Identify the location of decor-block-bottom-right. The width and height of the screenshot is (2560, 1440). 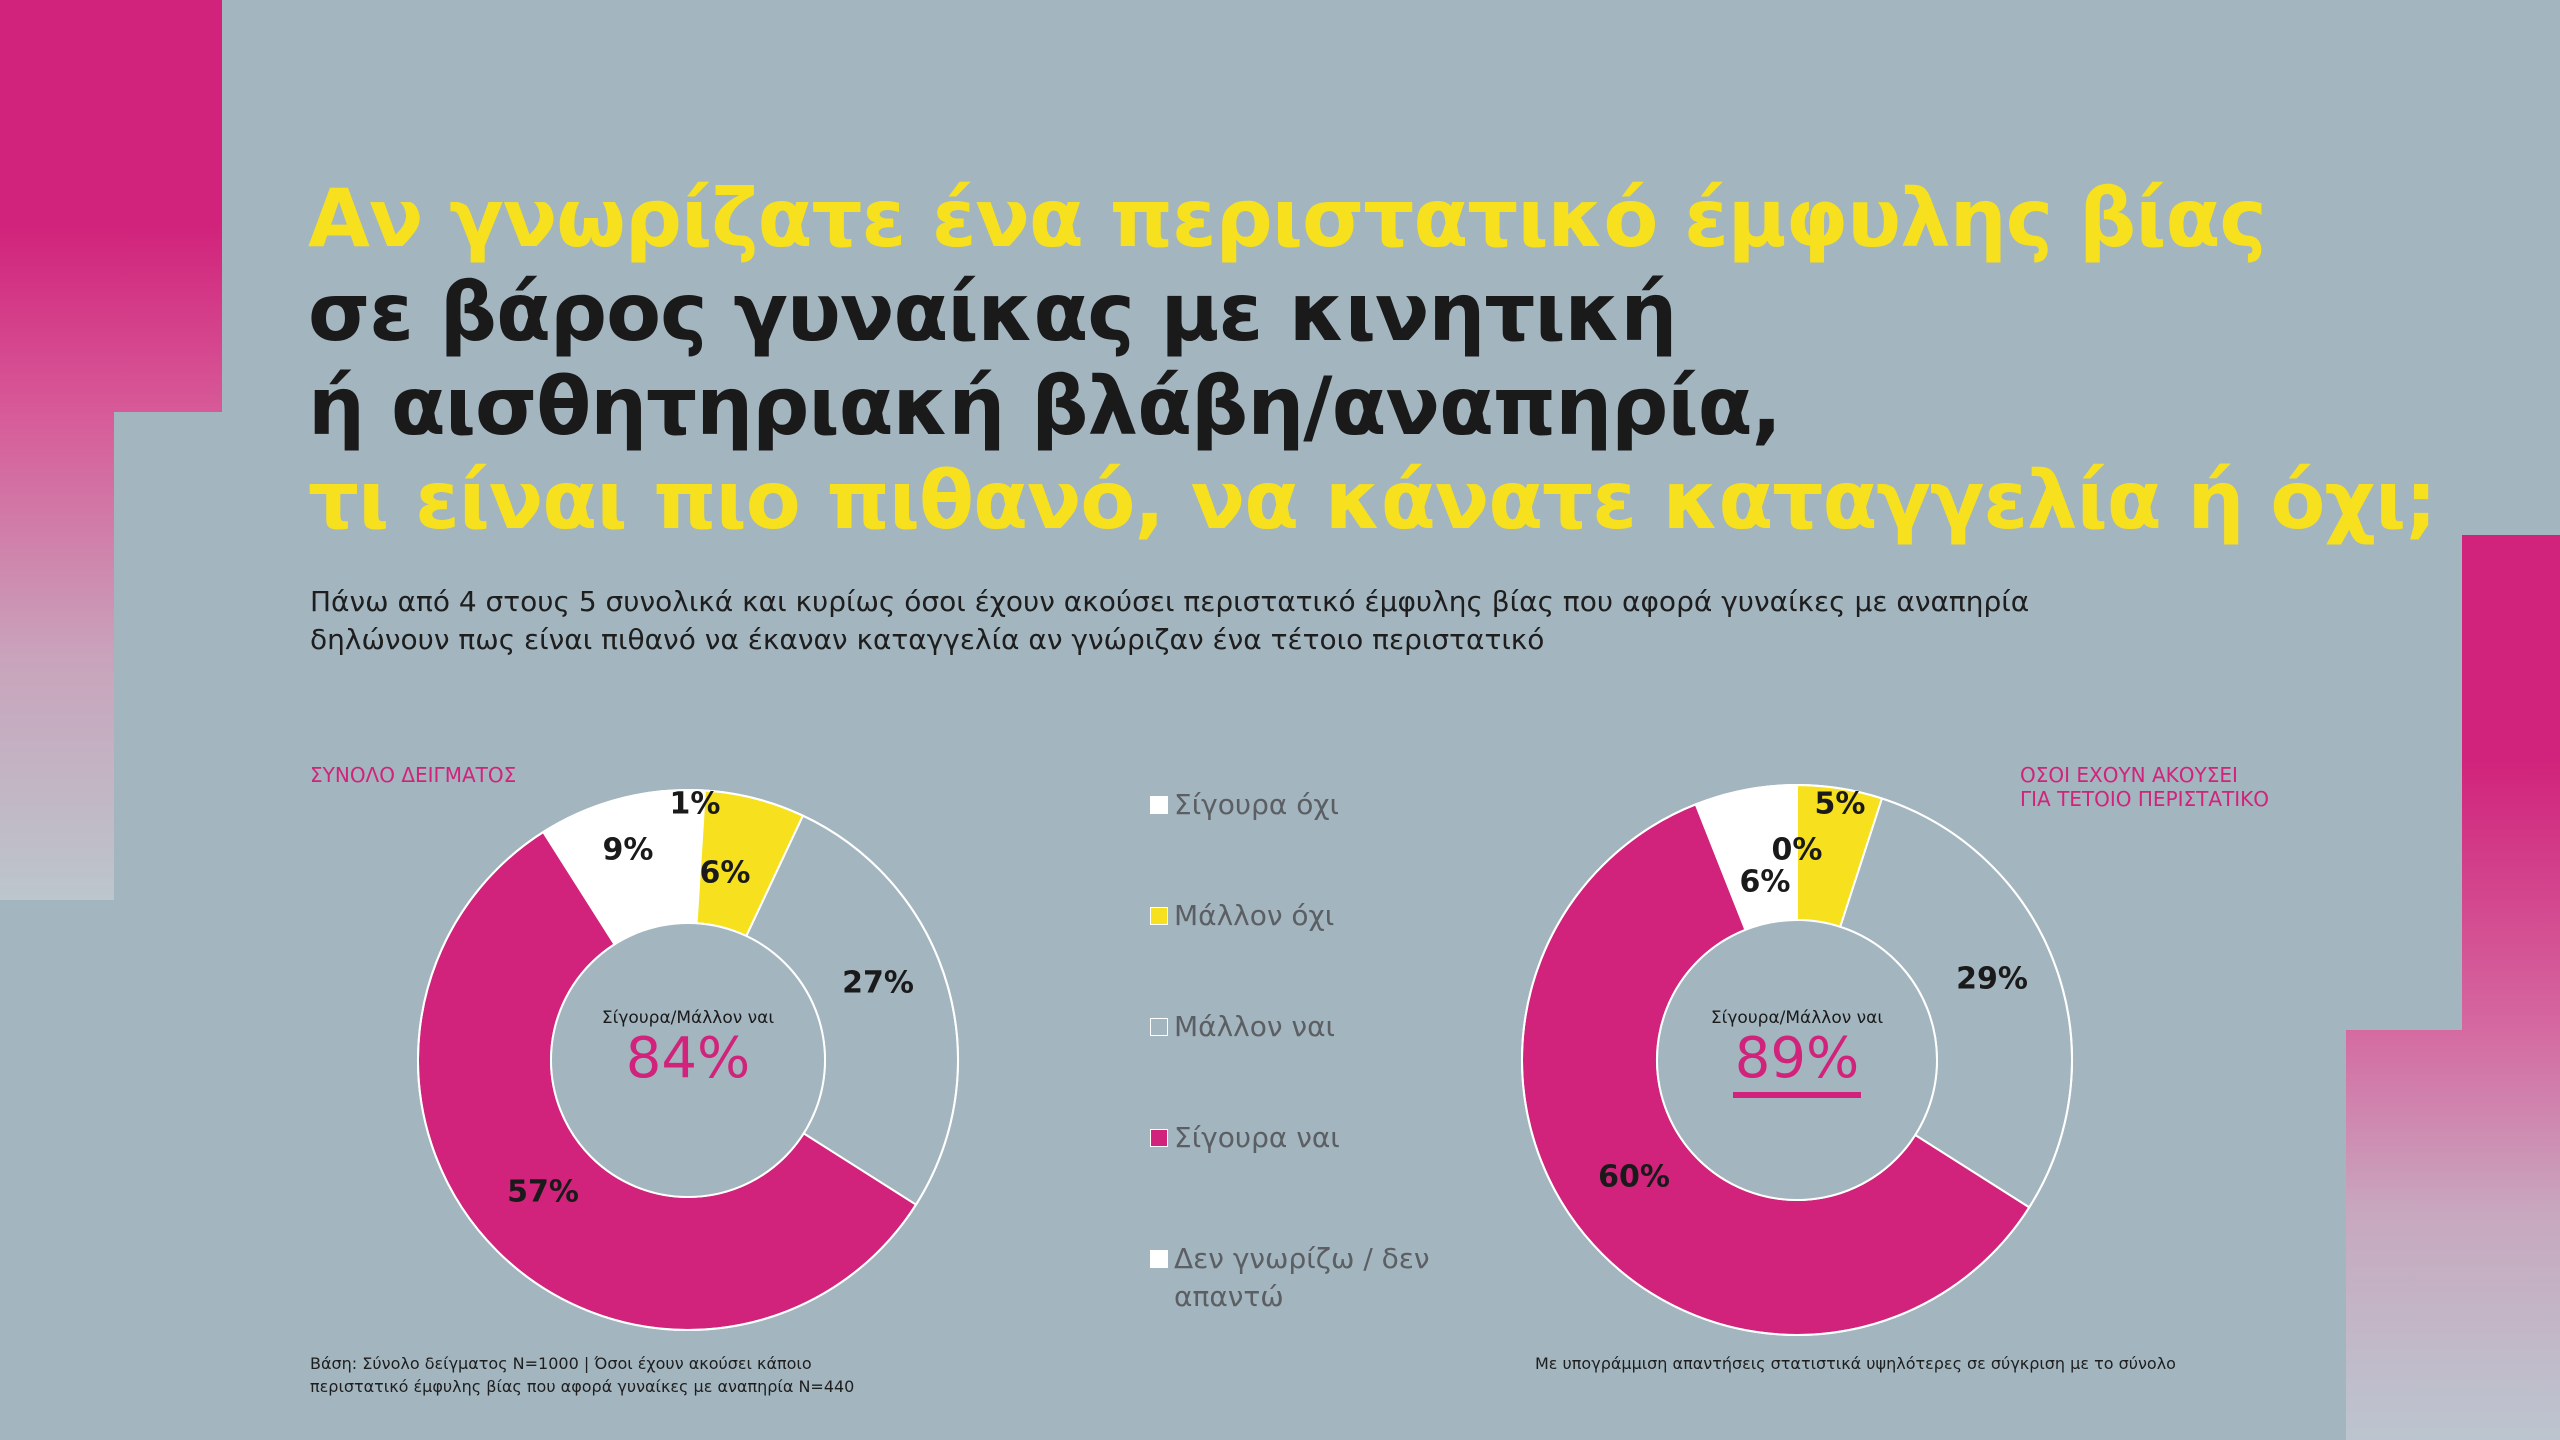
(2453, 1235).